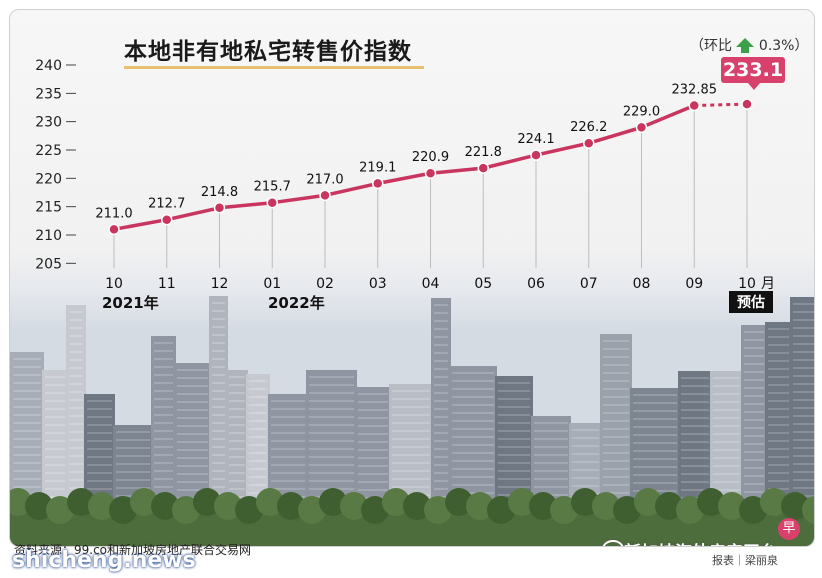 This screenshot has height=578, width=822. I want to click on x-tick-label: 12, so click(220, 284).